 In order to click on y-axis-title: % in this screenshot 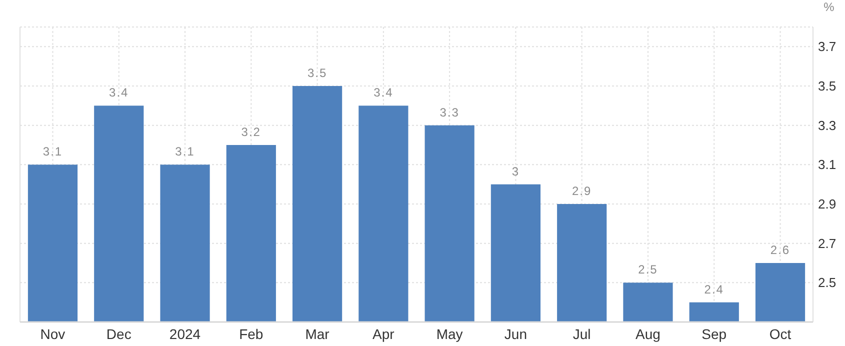, I will do `click(829, 7)`.